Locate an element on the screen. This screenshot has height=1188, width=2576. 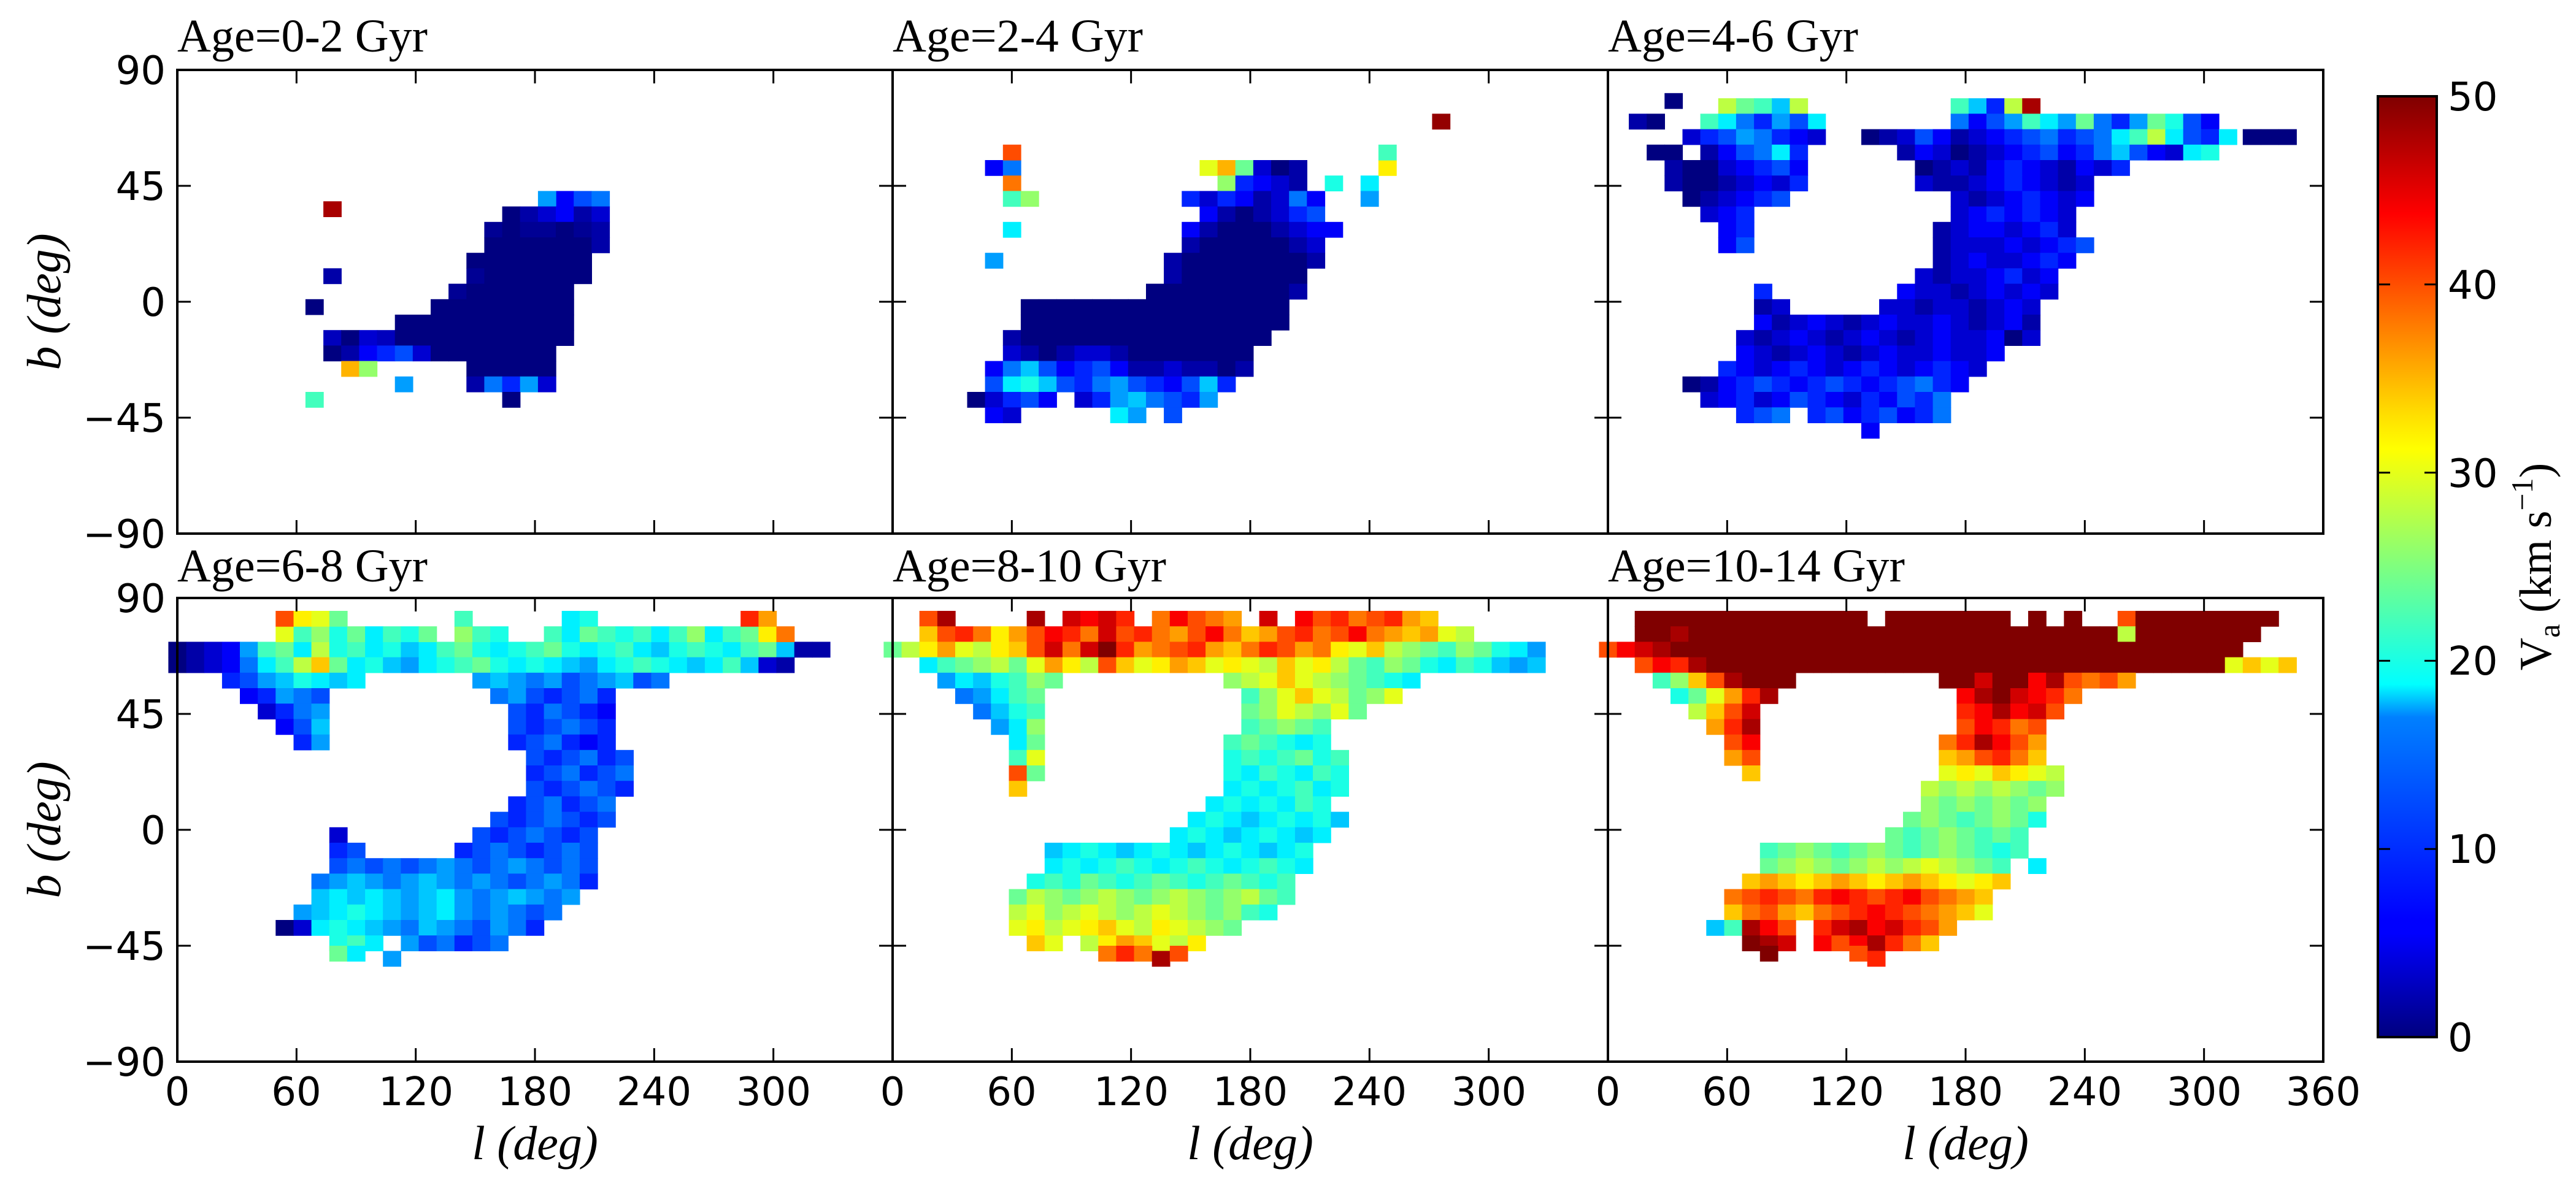
y-tick-label: 0 is located at coordinates (153, 303).